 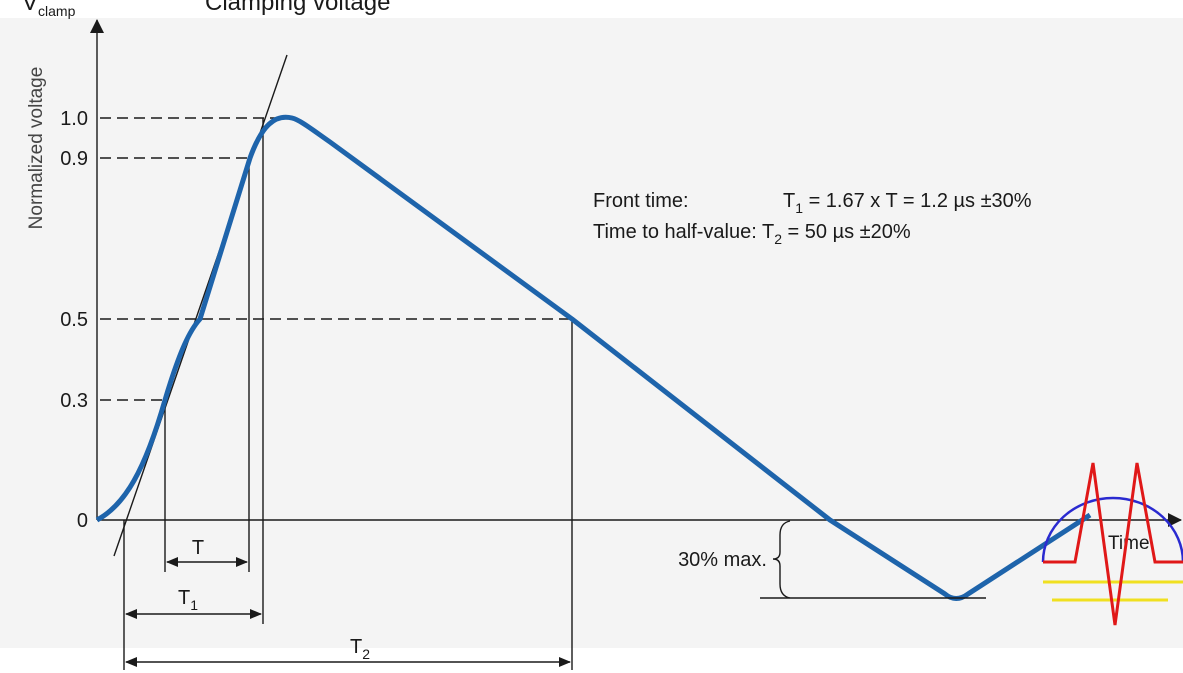 What do you see at coordinates (198, 548) in the screenshot?
I see `t-label: T` at bounding box center [198, 548].